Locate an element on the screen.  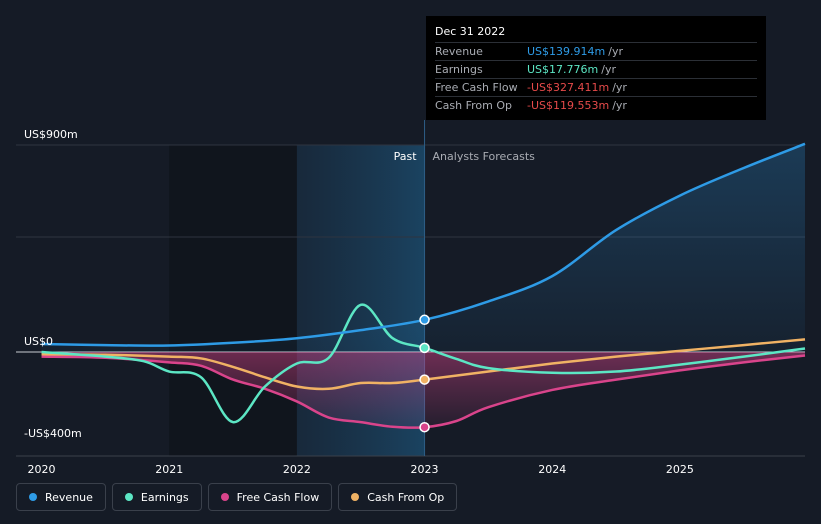
past-shade is located at coordinates (233, 300).